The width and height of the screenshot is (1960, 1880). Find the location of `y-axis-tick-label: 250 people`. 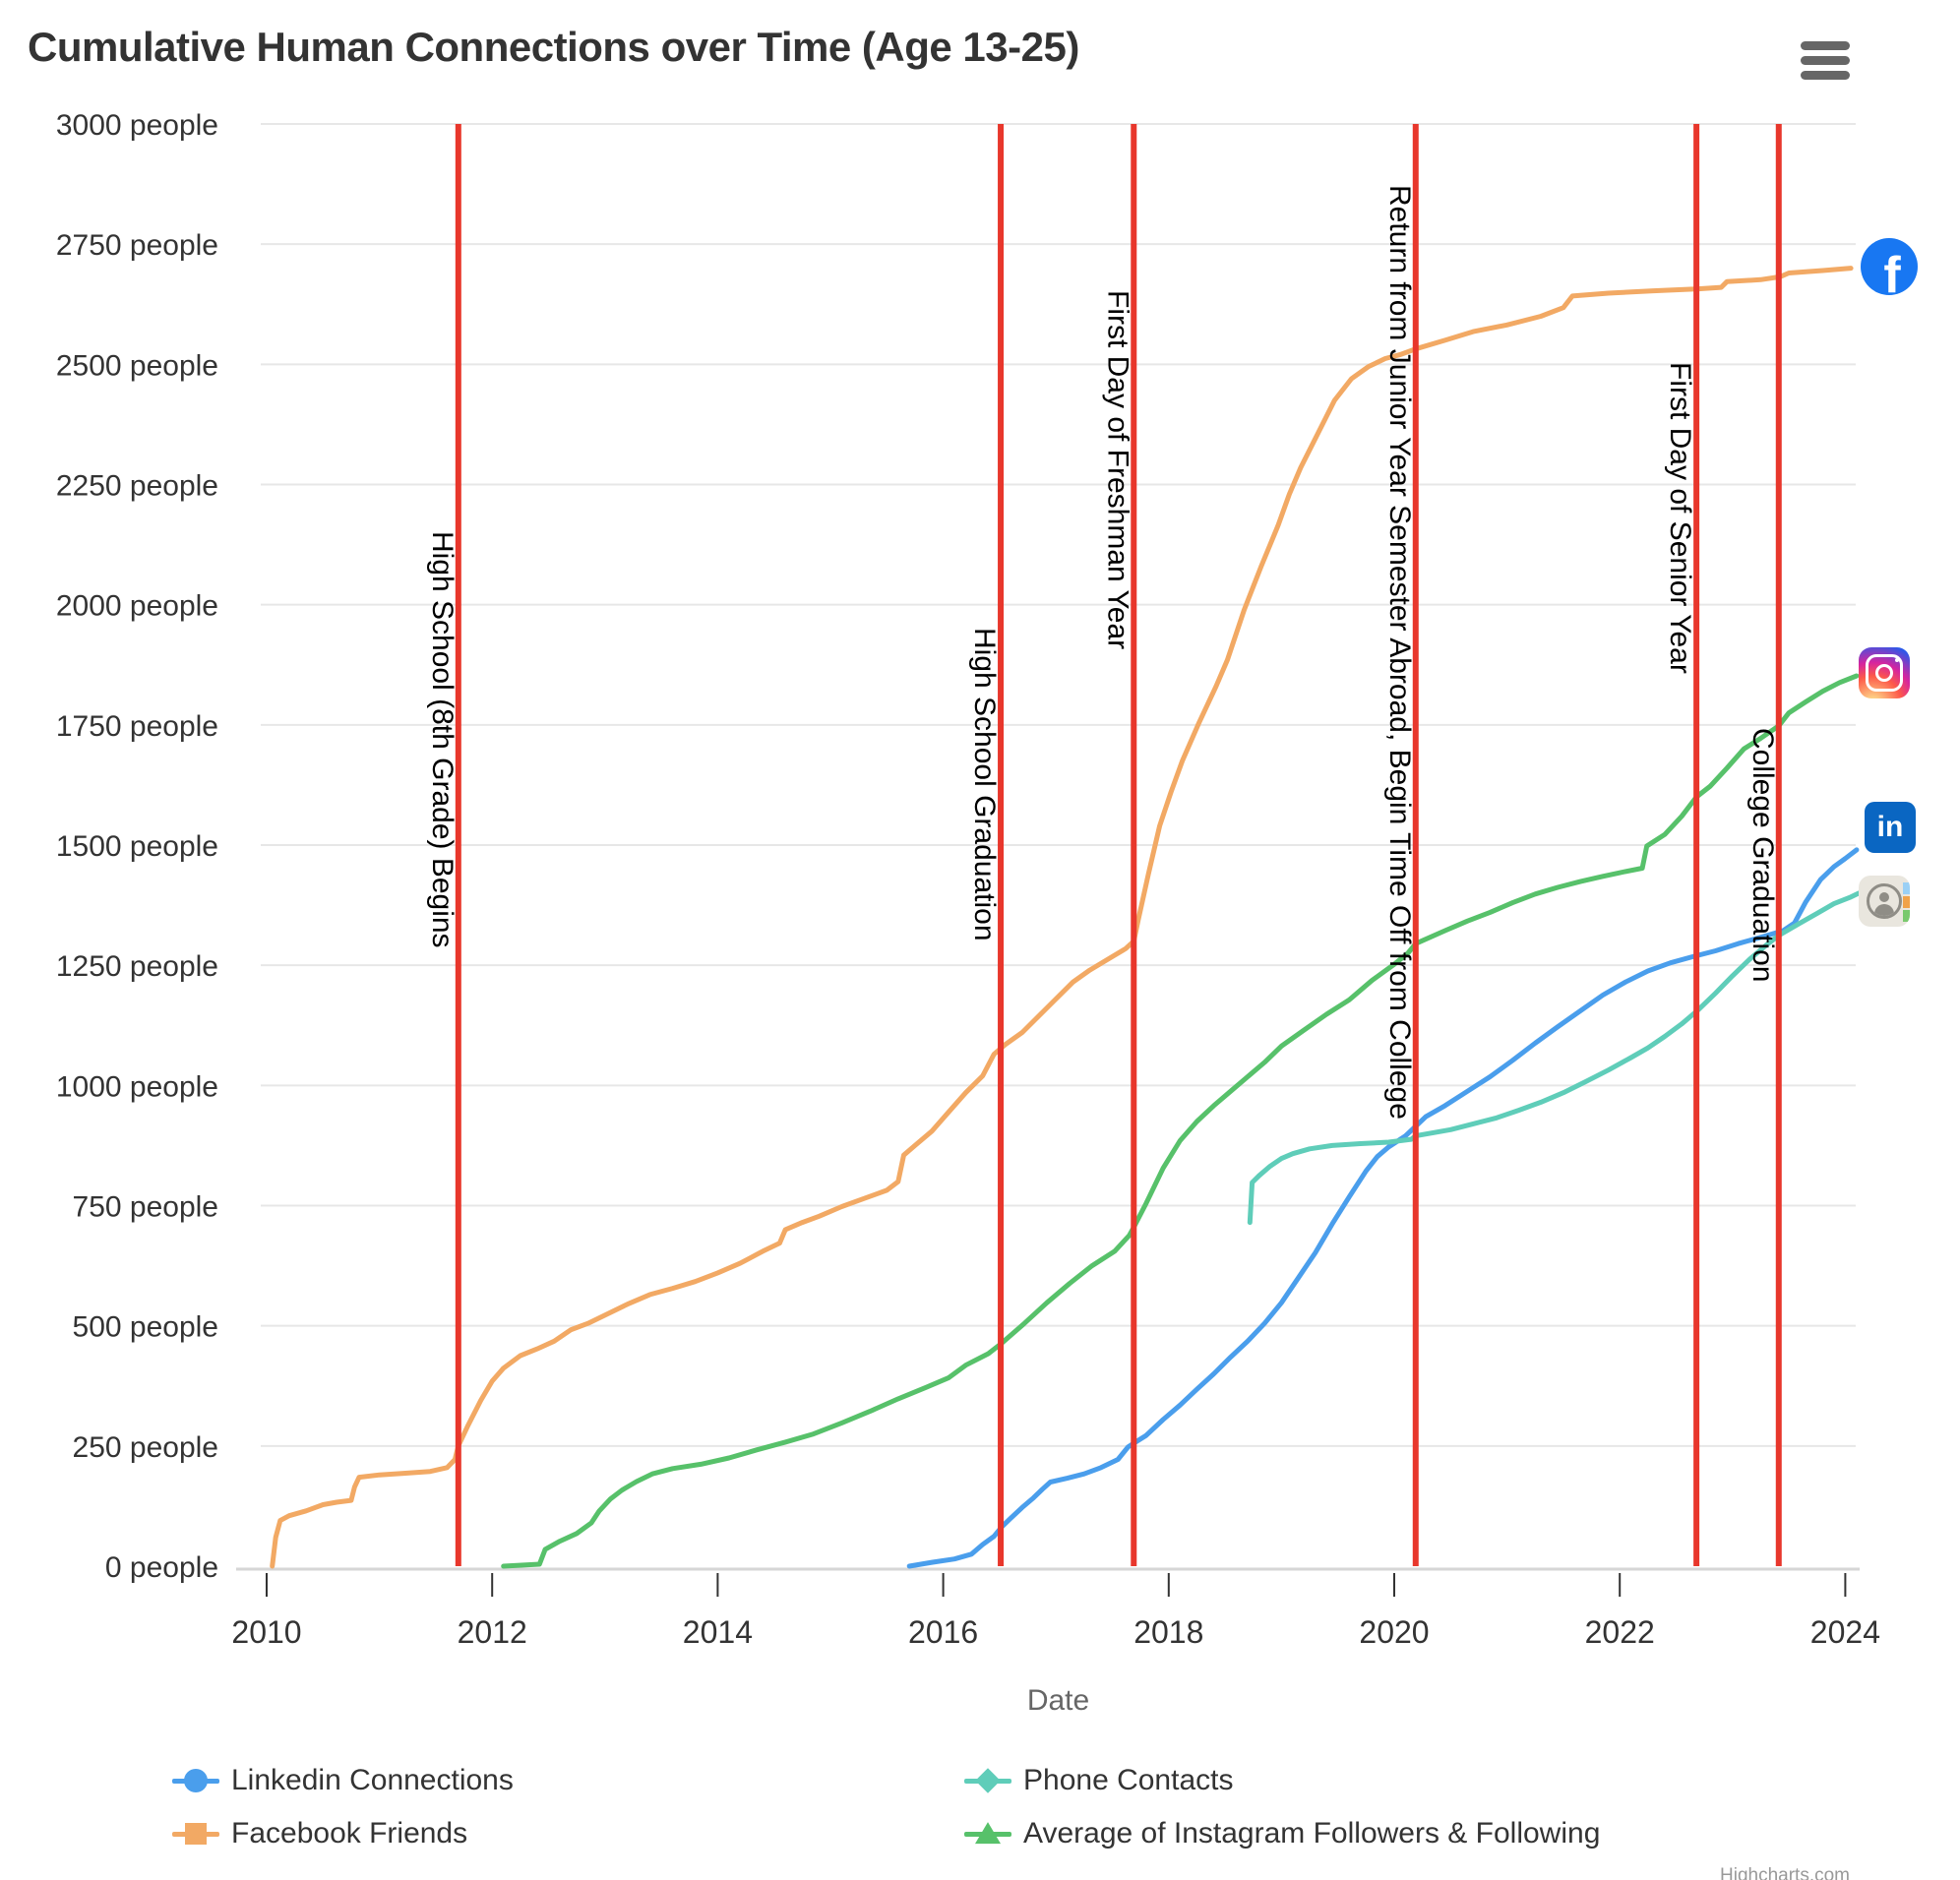

y-axis-tick-label: 250 people is located at coordinates (145, 1447).